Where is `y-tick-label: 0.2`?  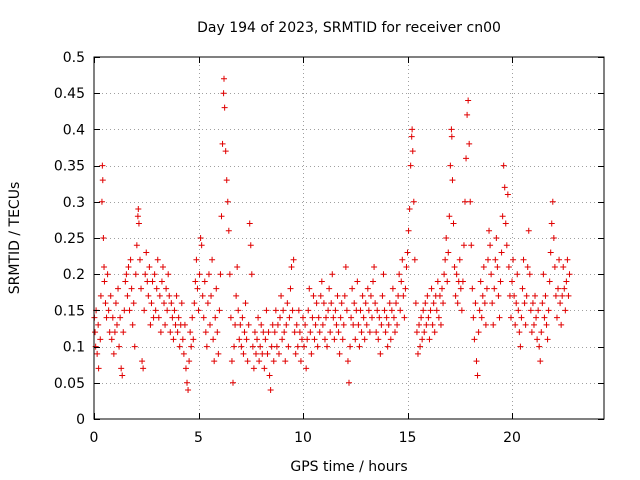 y-tick-label: 0.2 is located at coordinates (74, 275).